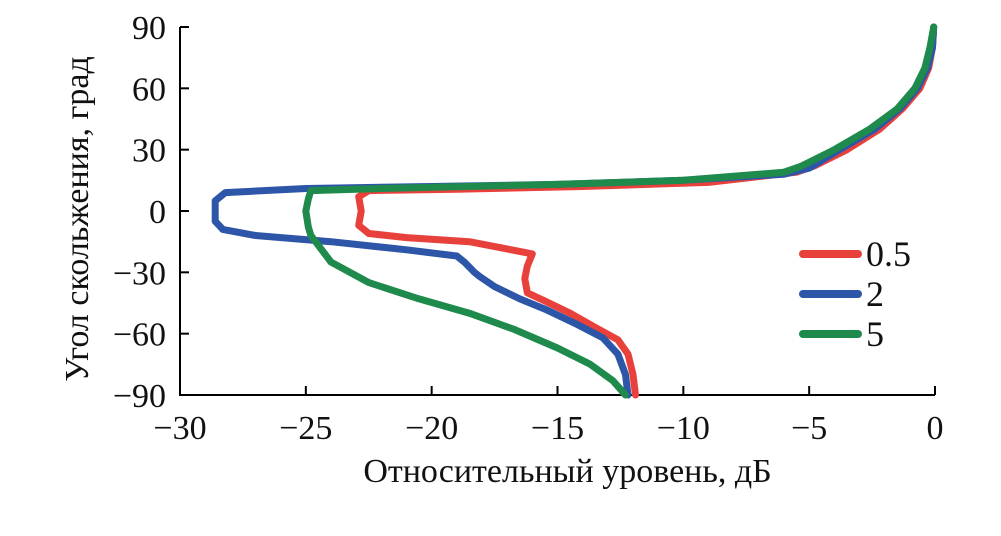 This screenshot has height=536, width=1001. Describe the element at coordinates (875, 294) in the screenshot. I see `legend-label-2: 2` at that location.